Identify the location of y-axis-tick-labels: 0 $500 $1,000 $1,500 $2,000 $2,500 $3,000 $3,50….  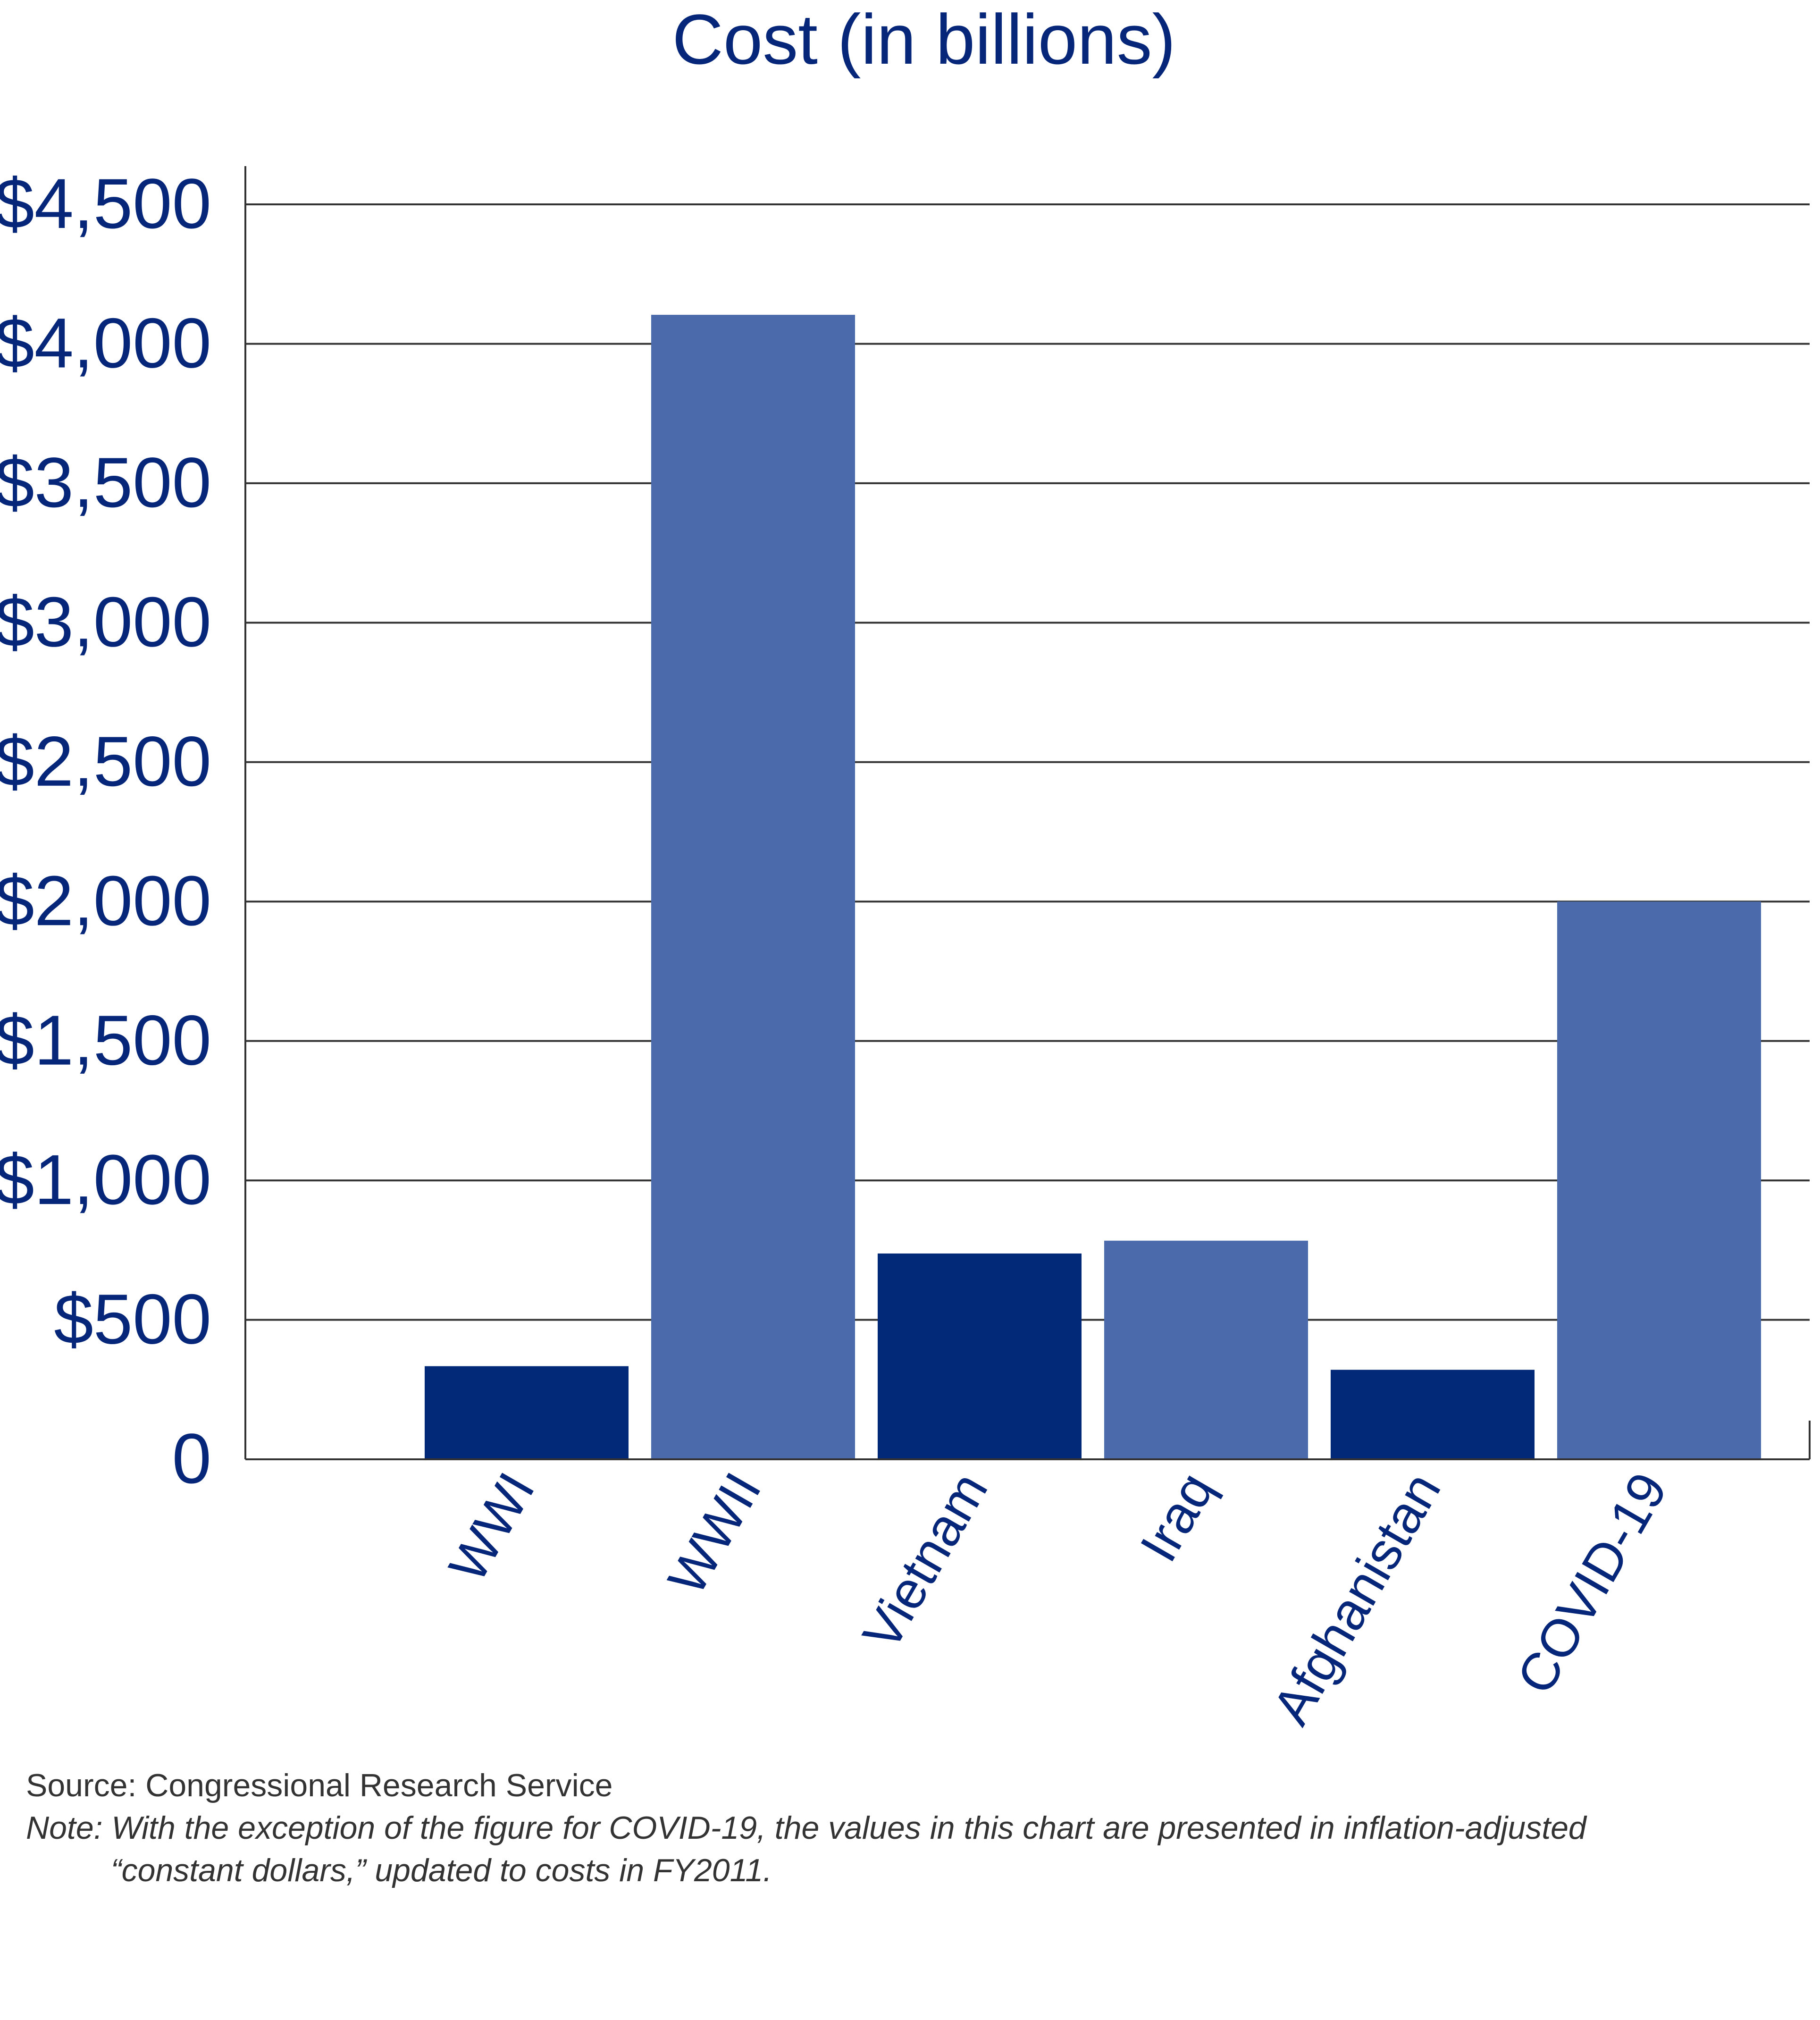
(105, 831).